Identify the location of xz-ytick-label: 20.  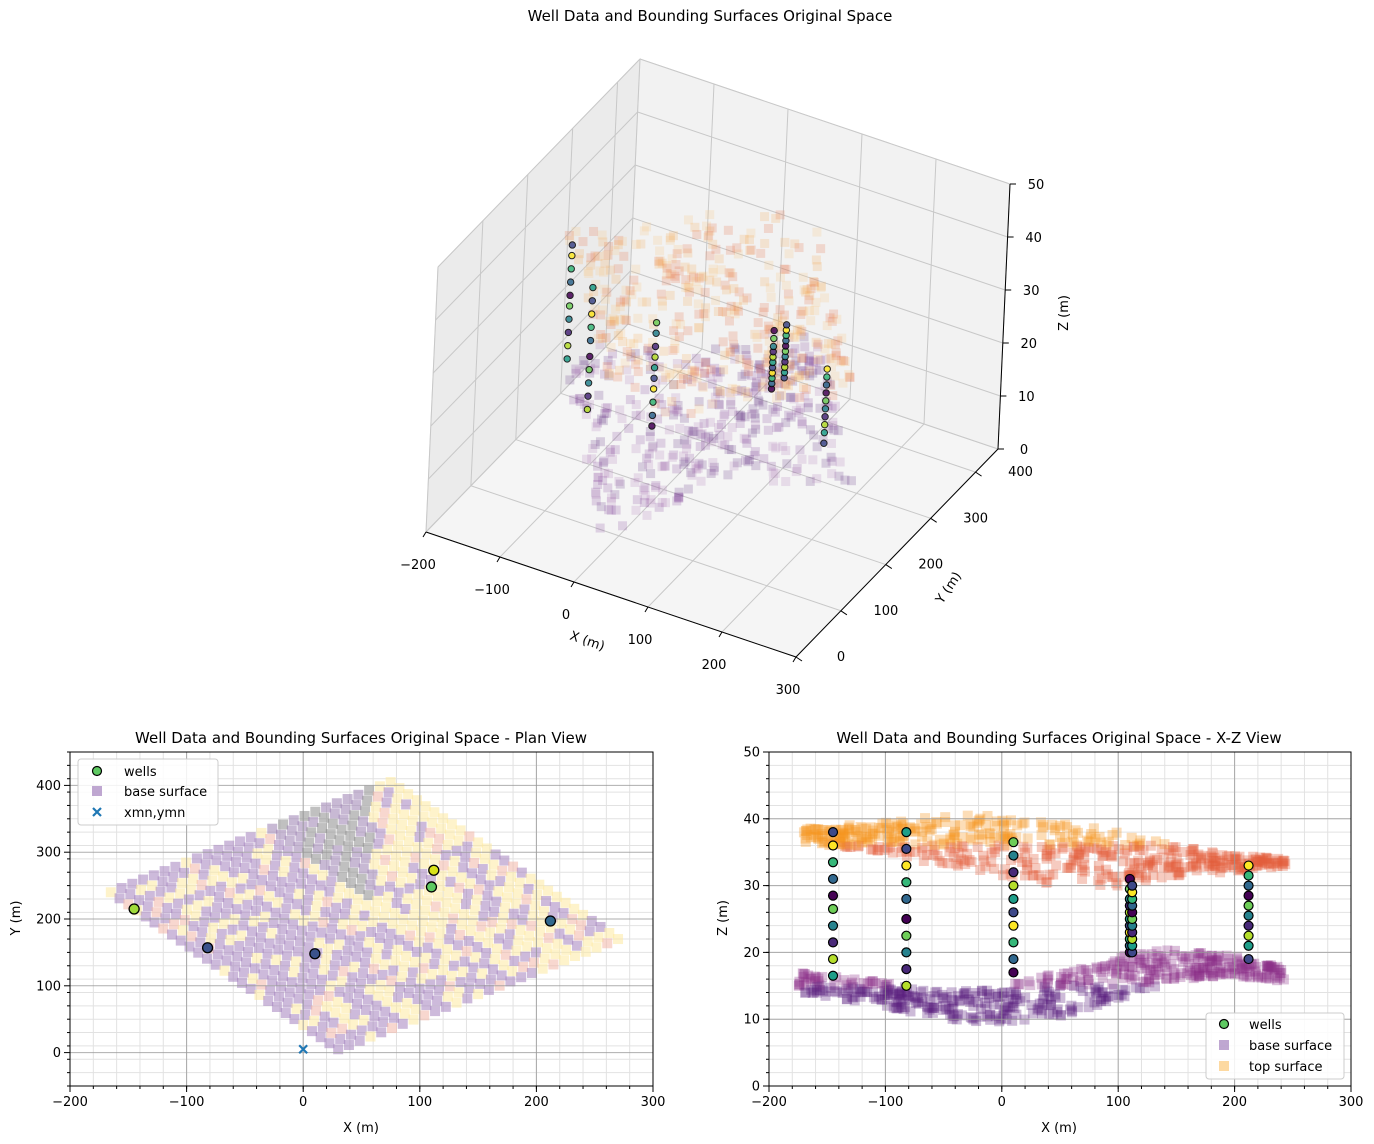
(751, 953).